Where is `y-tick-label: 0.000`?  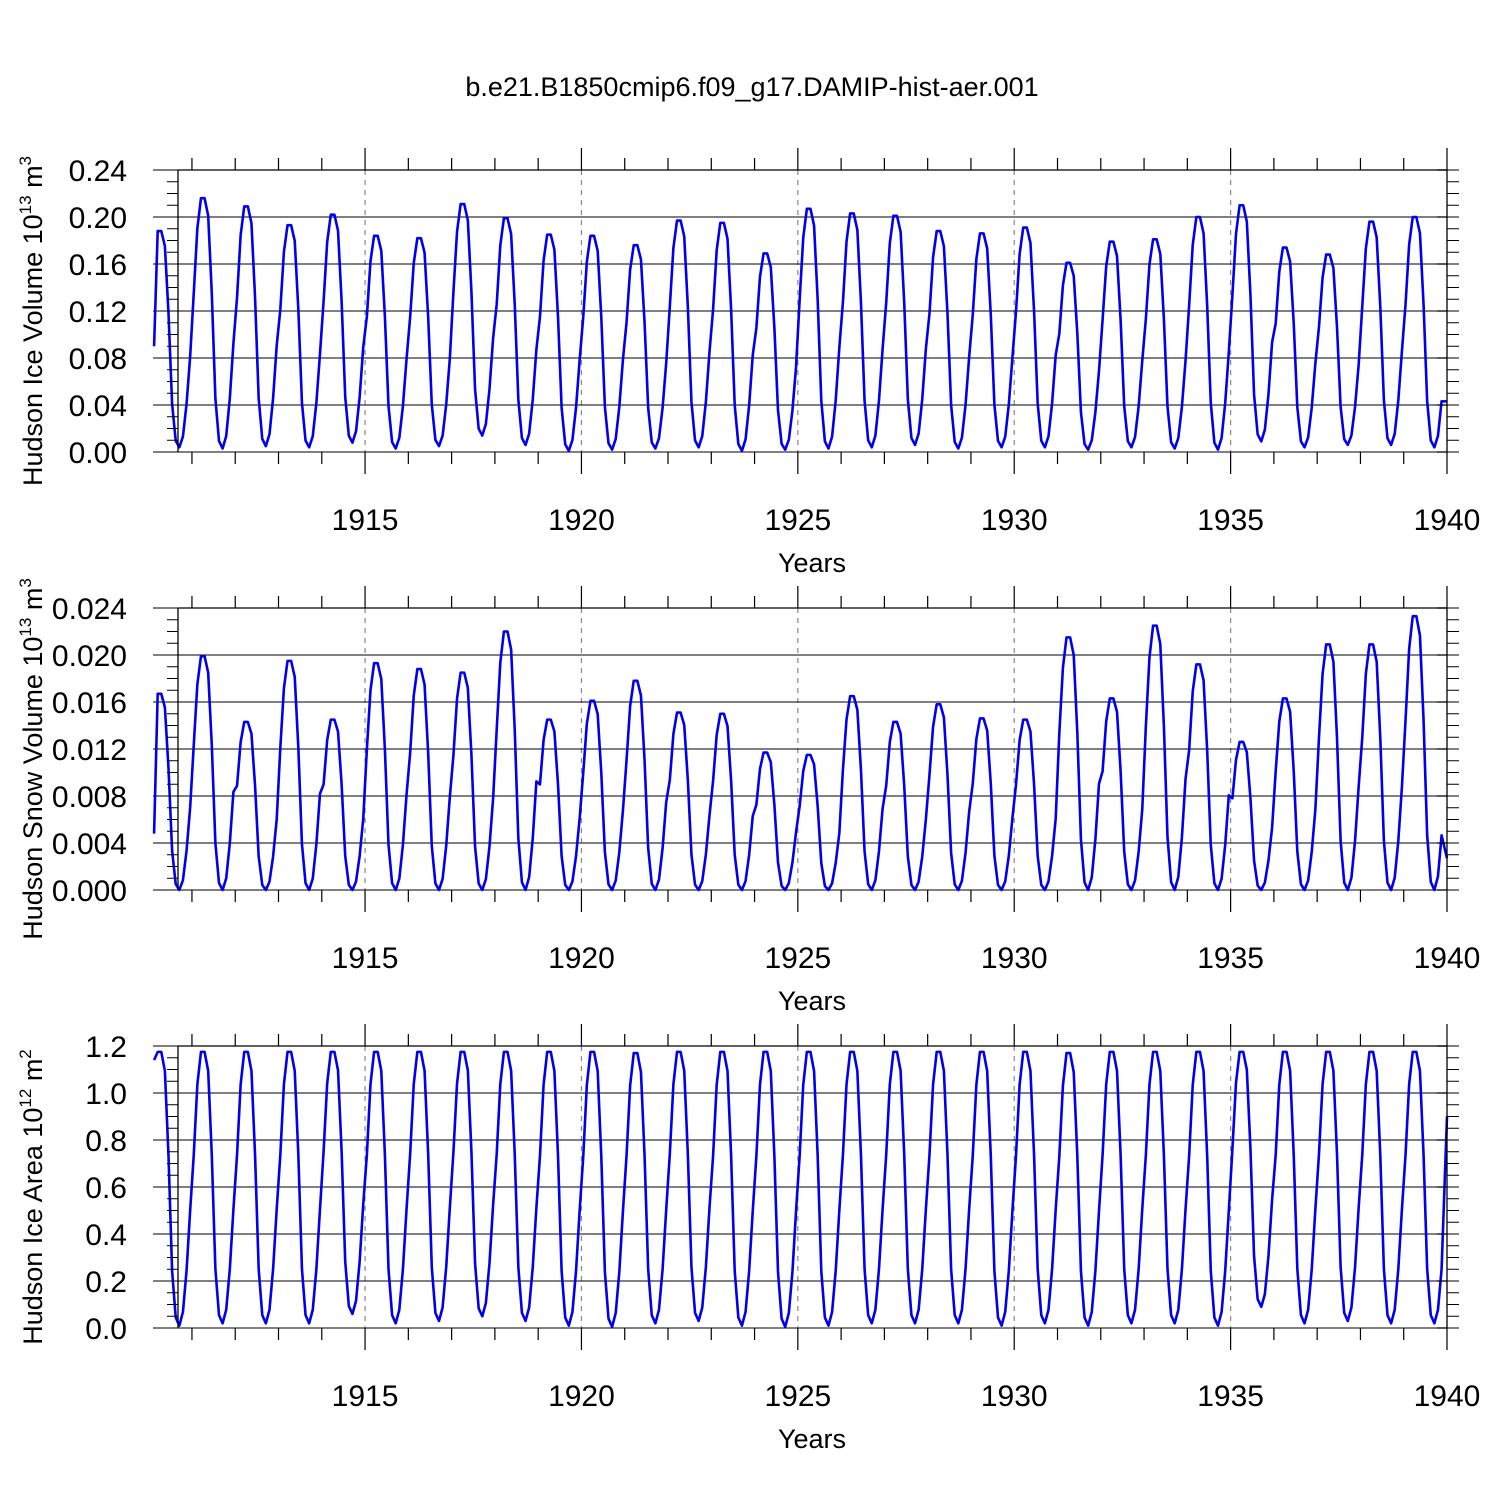 y-tick-label: 0.000 is located at coordinates (89, 891).